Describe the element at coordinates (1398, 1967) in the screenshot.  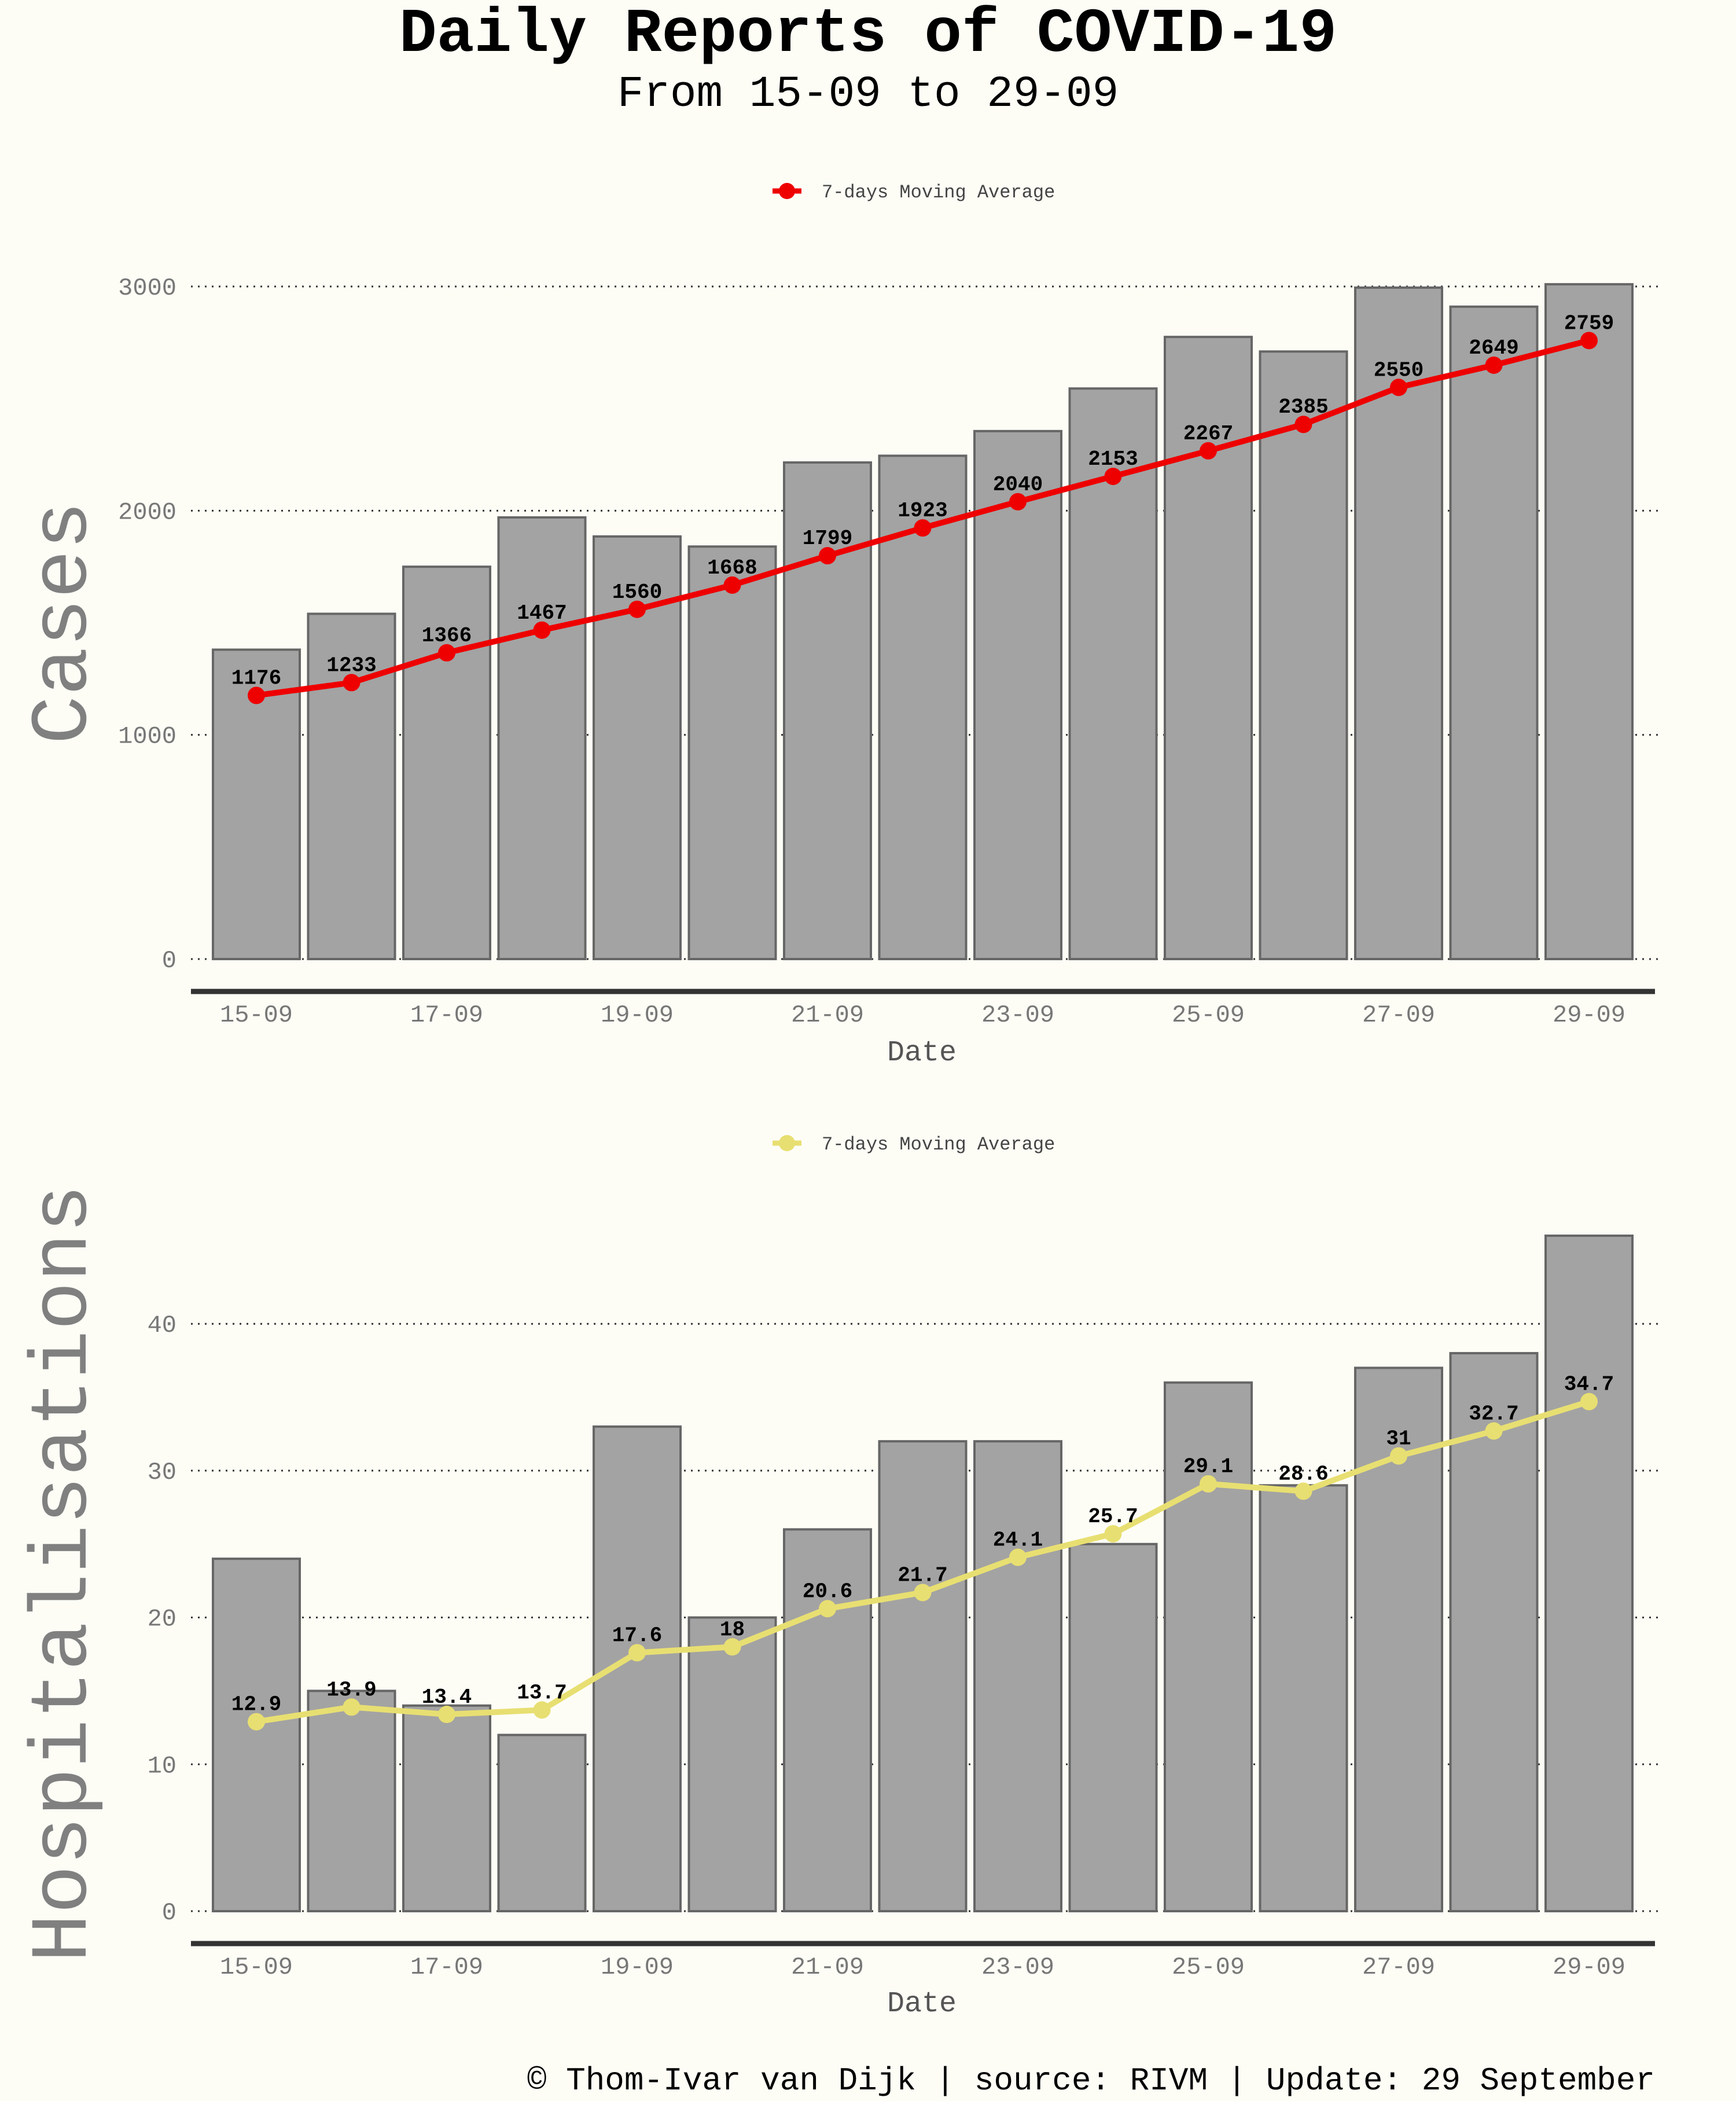
I see `x-tick-label: 27-09` at that location.